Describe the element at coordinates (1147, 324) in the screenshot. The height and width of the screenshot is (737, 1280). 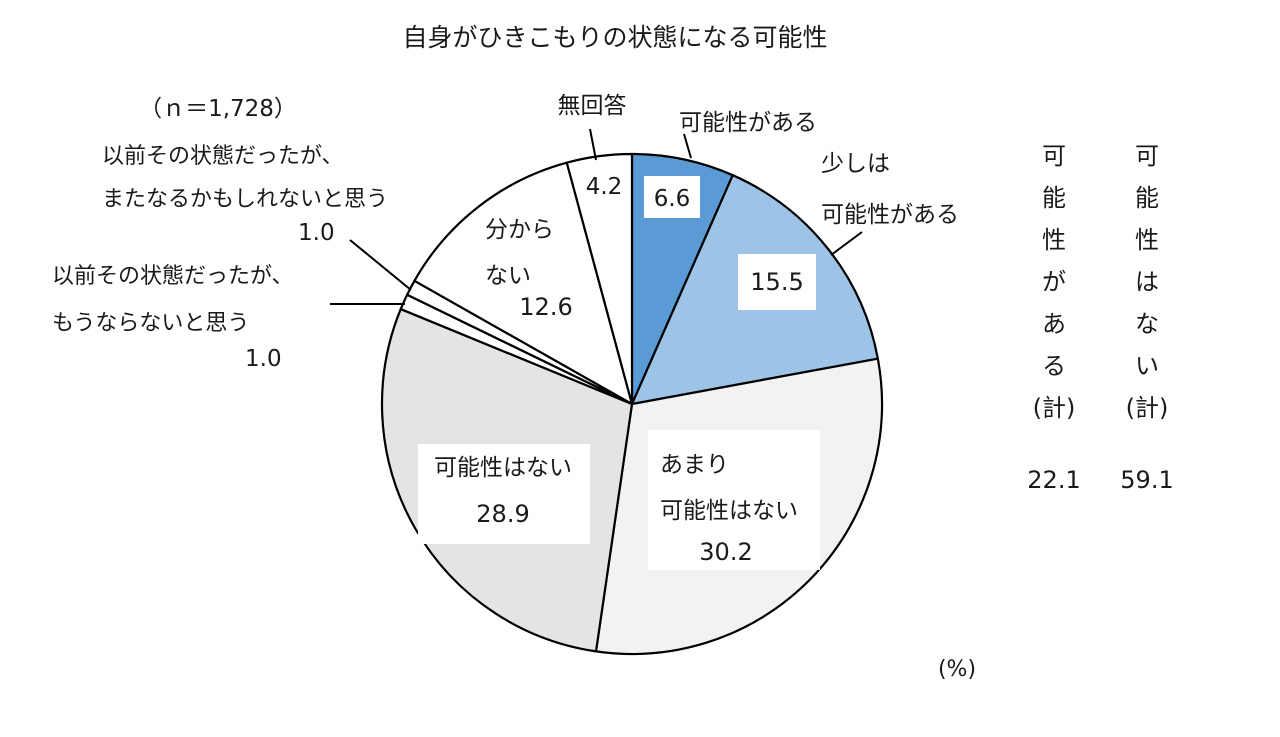
I see `total-2-char-5: な` at that location.